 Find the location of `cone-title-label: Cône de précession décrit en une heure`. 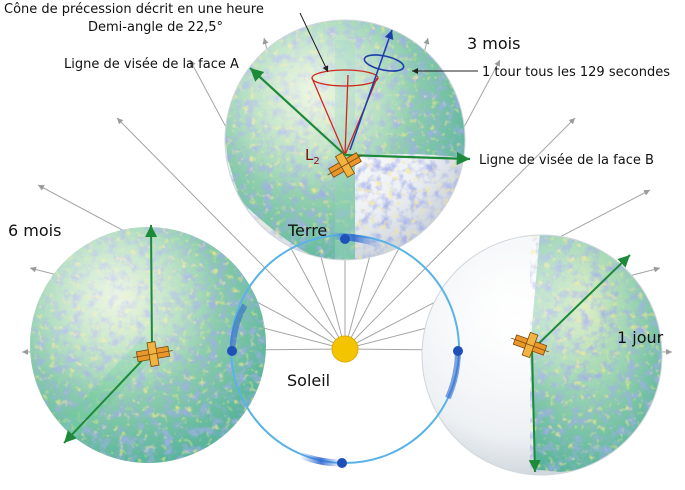

cone-title-label: Cône de précession décrit en une heure is located at coordinates (134, 9).